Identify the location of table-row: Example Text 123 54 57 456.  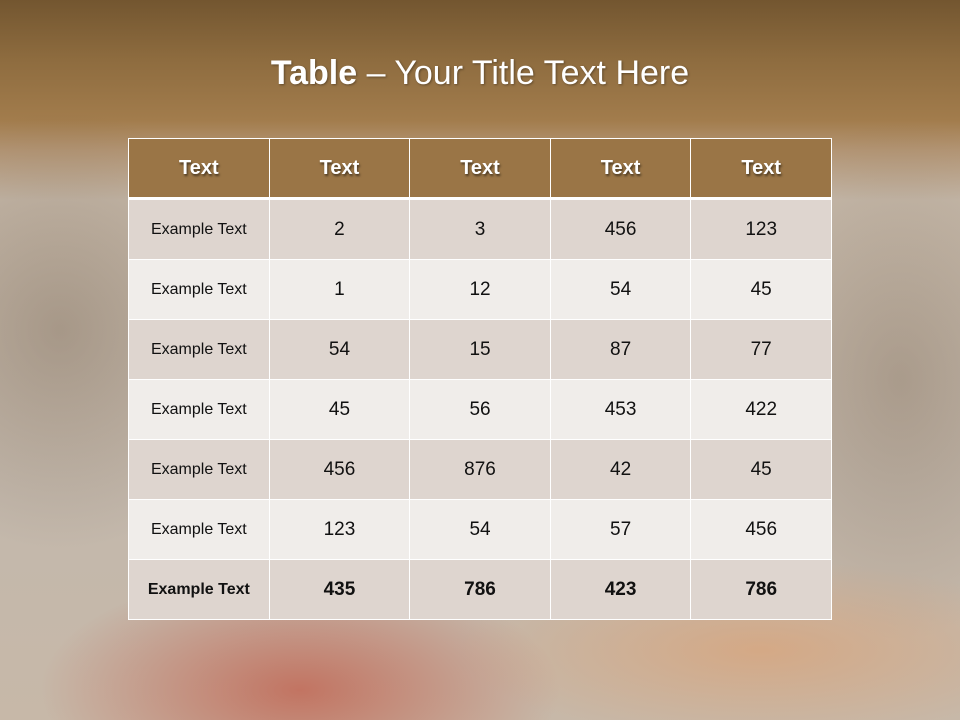
(480, 529).